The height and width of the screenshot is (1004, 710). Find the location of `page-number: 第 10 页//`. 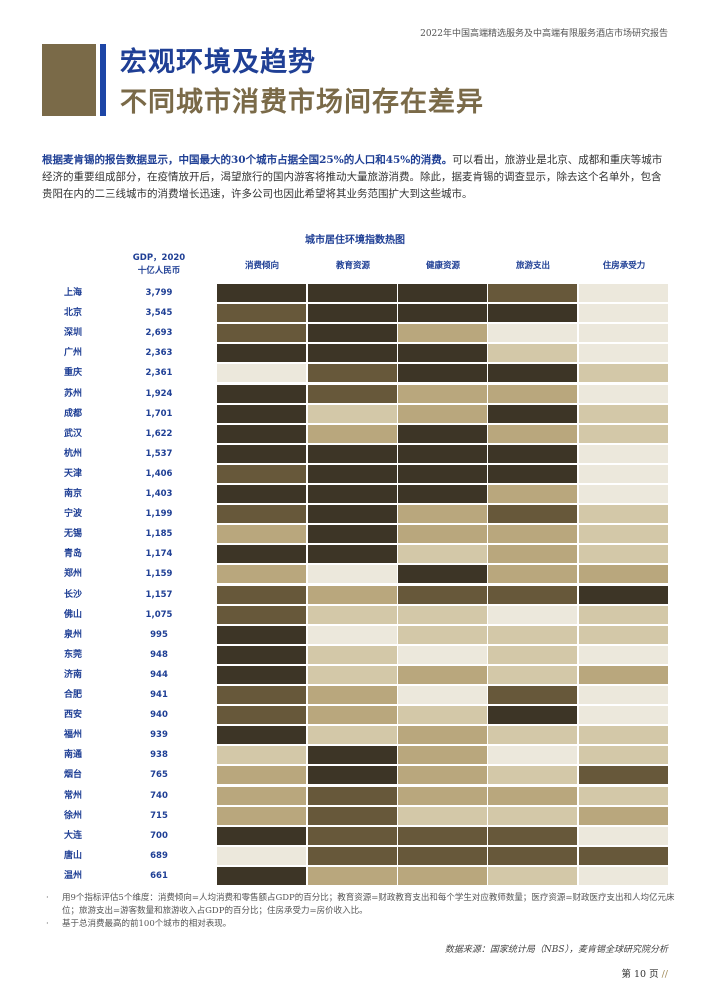

page-number: 第 10 页// is located at coordinates (644, 973).